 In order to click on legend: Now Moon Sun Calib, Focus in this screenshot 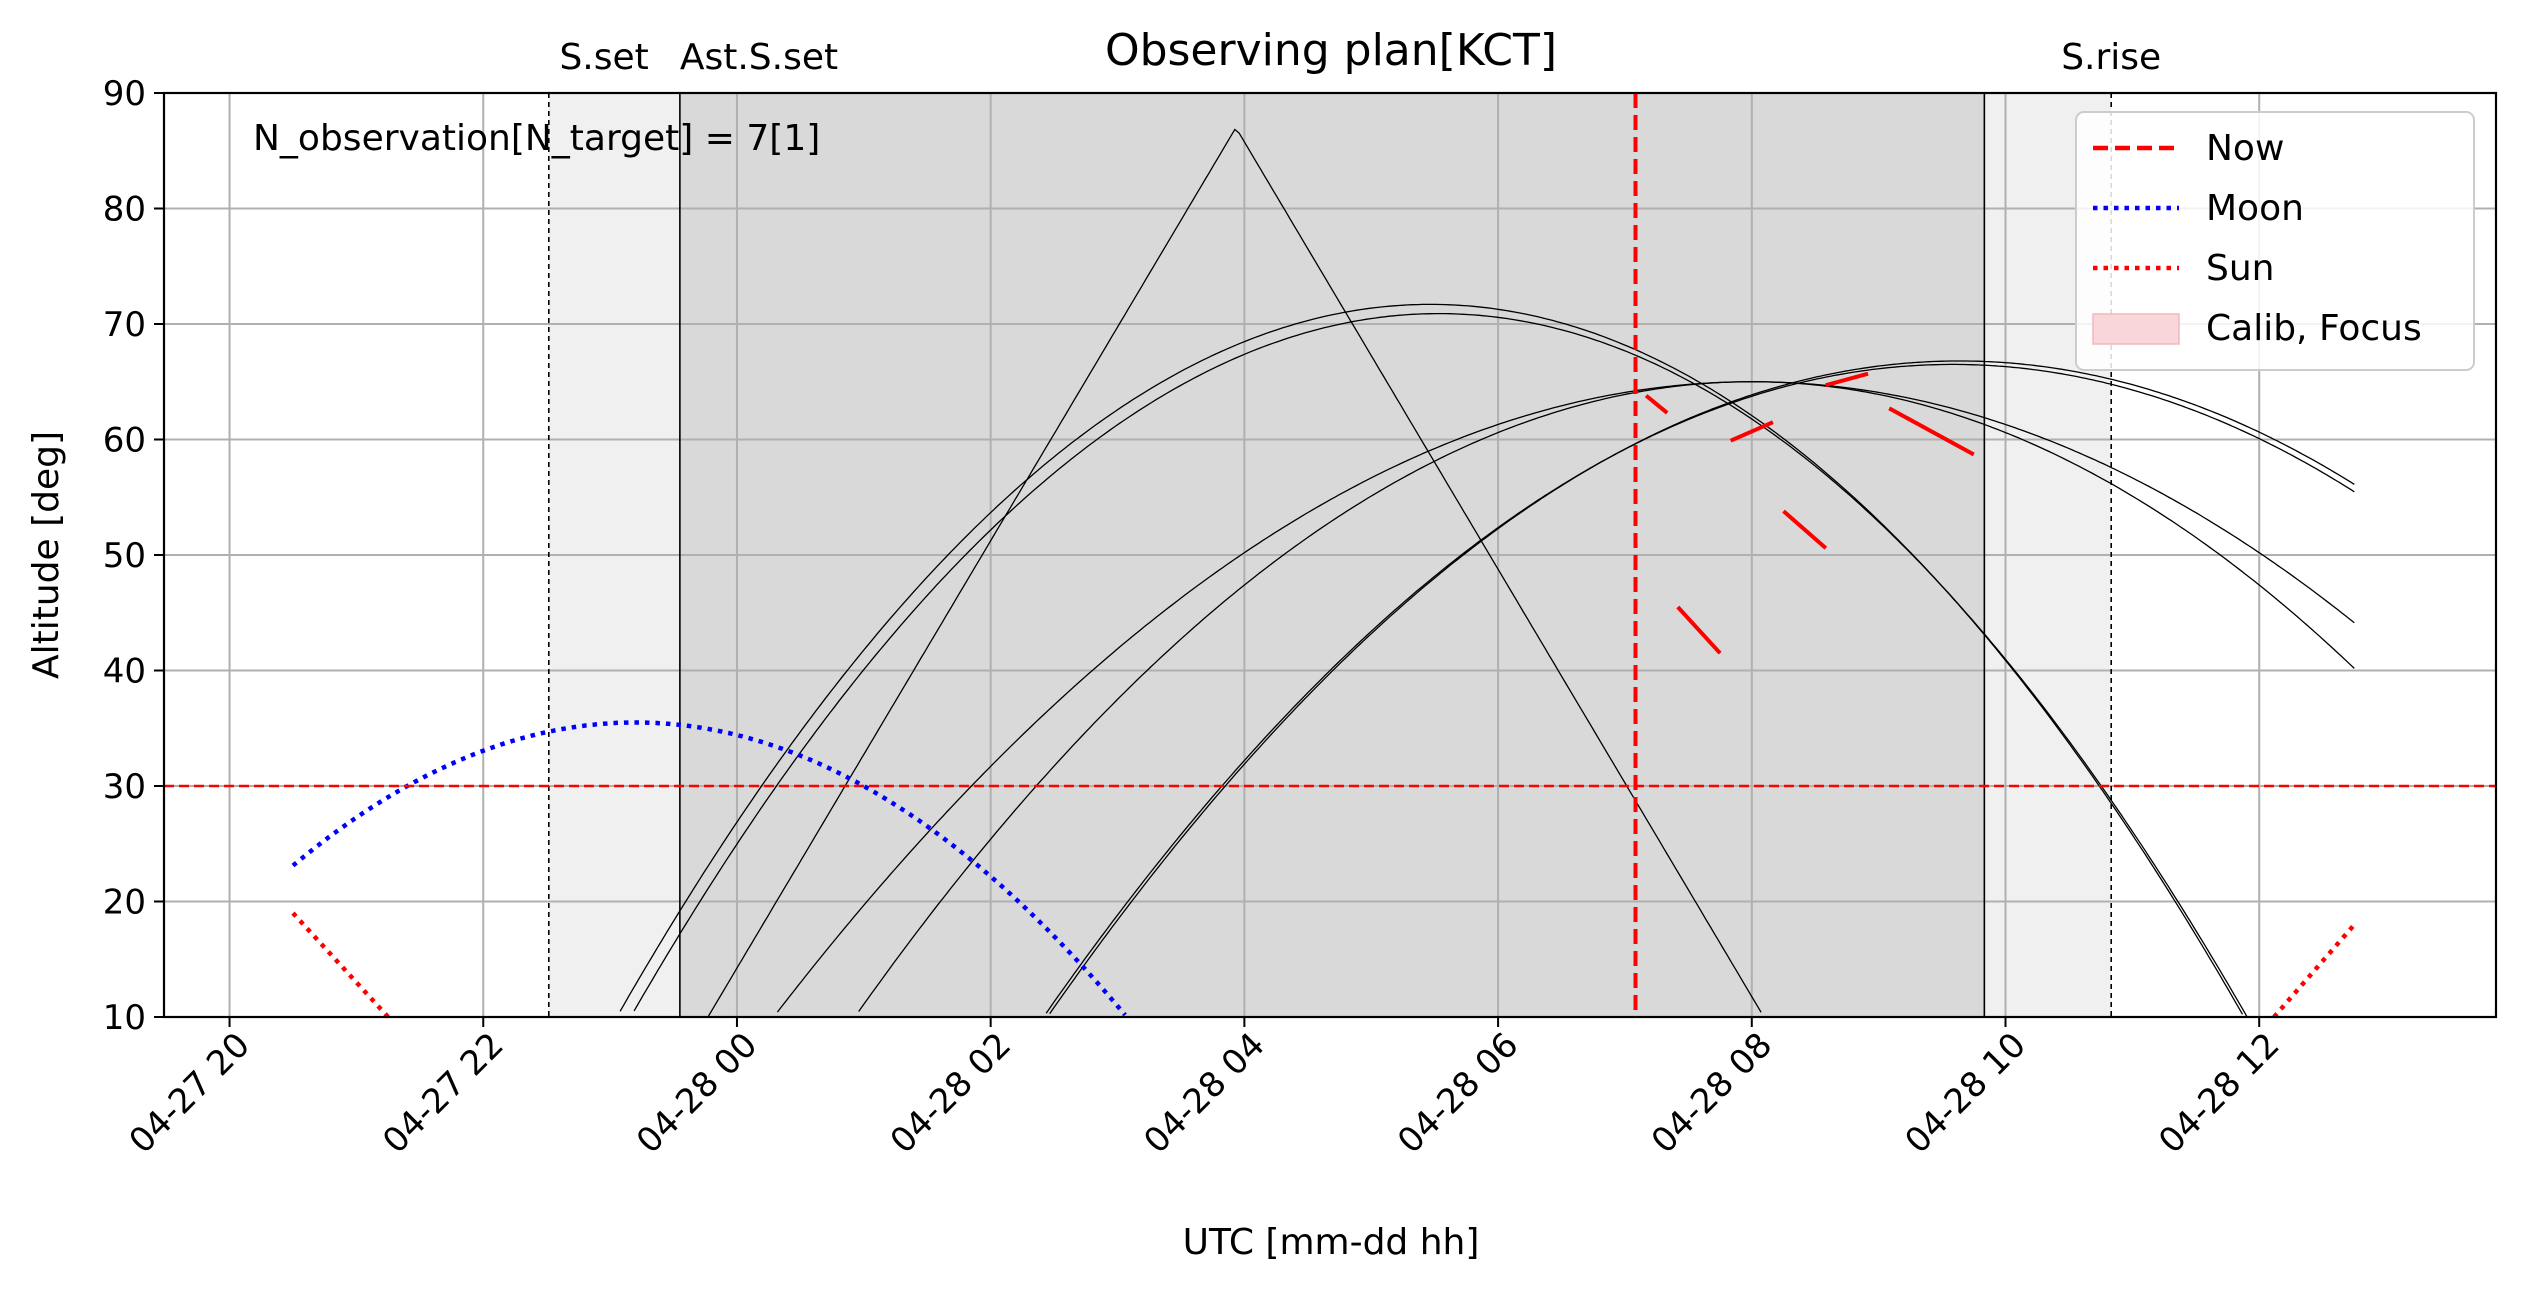, I will do `click(2275, 241)`.